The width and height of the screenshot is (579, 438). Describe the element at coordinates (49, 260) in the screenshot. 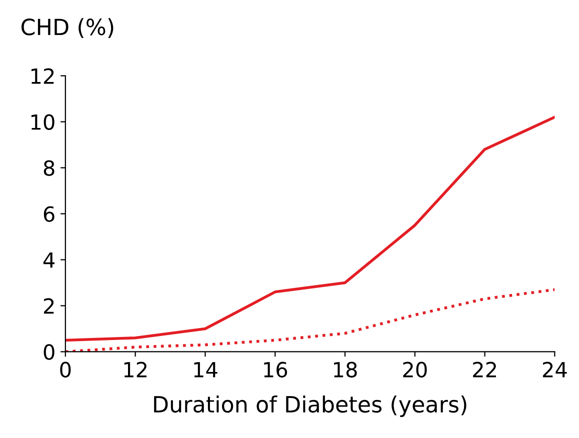

I see `y-tick-label: 4` at that location.